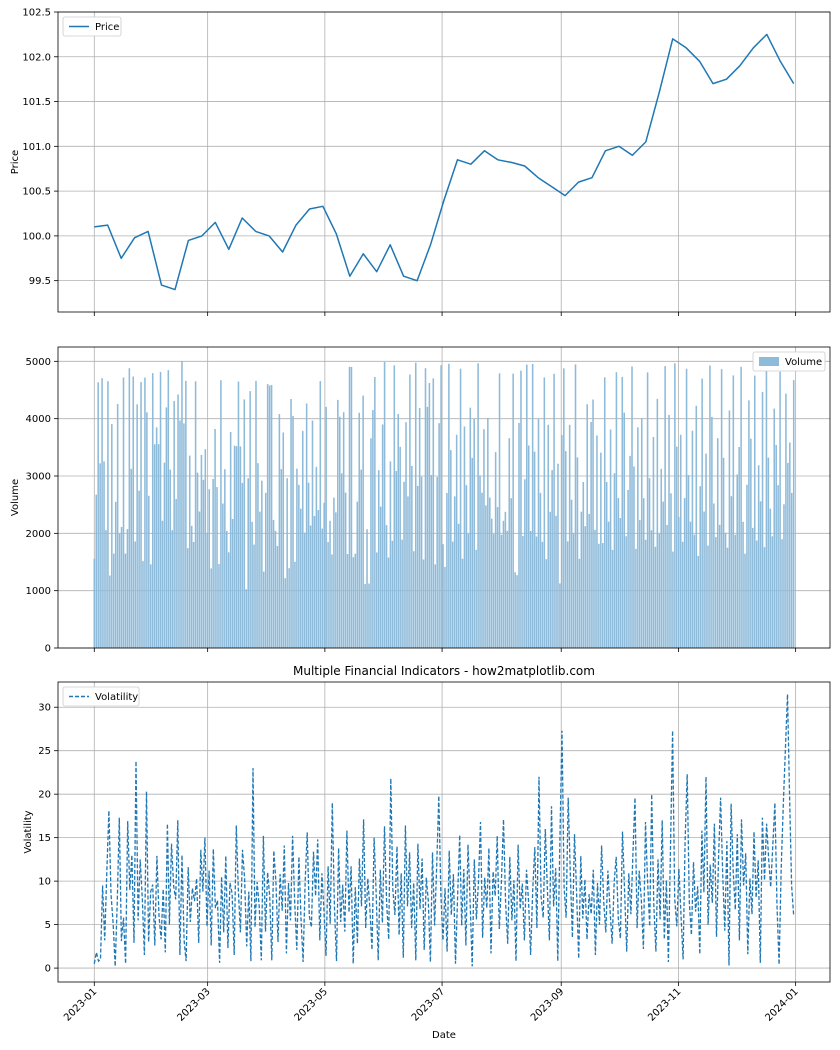 This screenshot has width=840, height=1050. Describe the element at coordinates (44, 882) in the screenshot. I see `y-tick-label: 10` at that location.